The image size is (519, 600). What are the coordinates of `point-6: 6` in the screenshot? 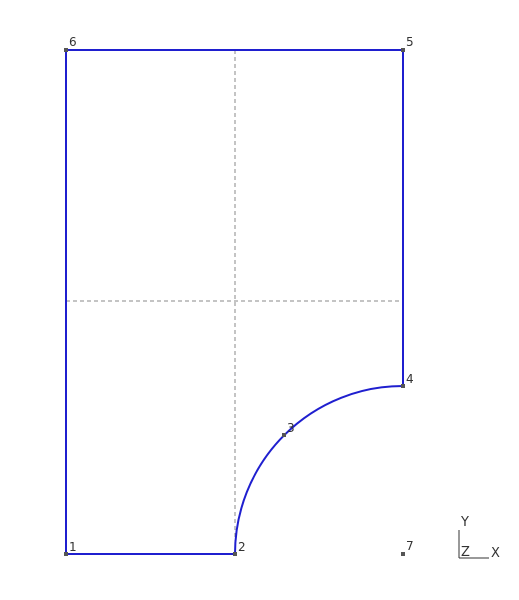 It's located at (70, 43).